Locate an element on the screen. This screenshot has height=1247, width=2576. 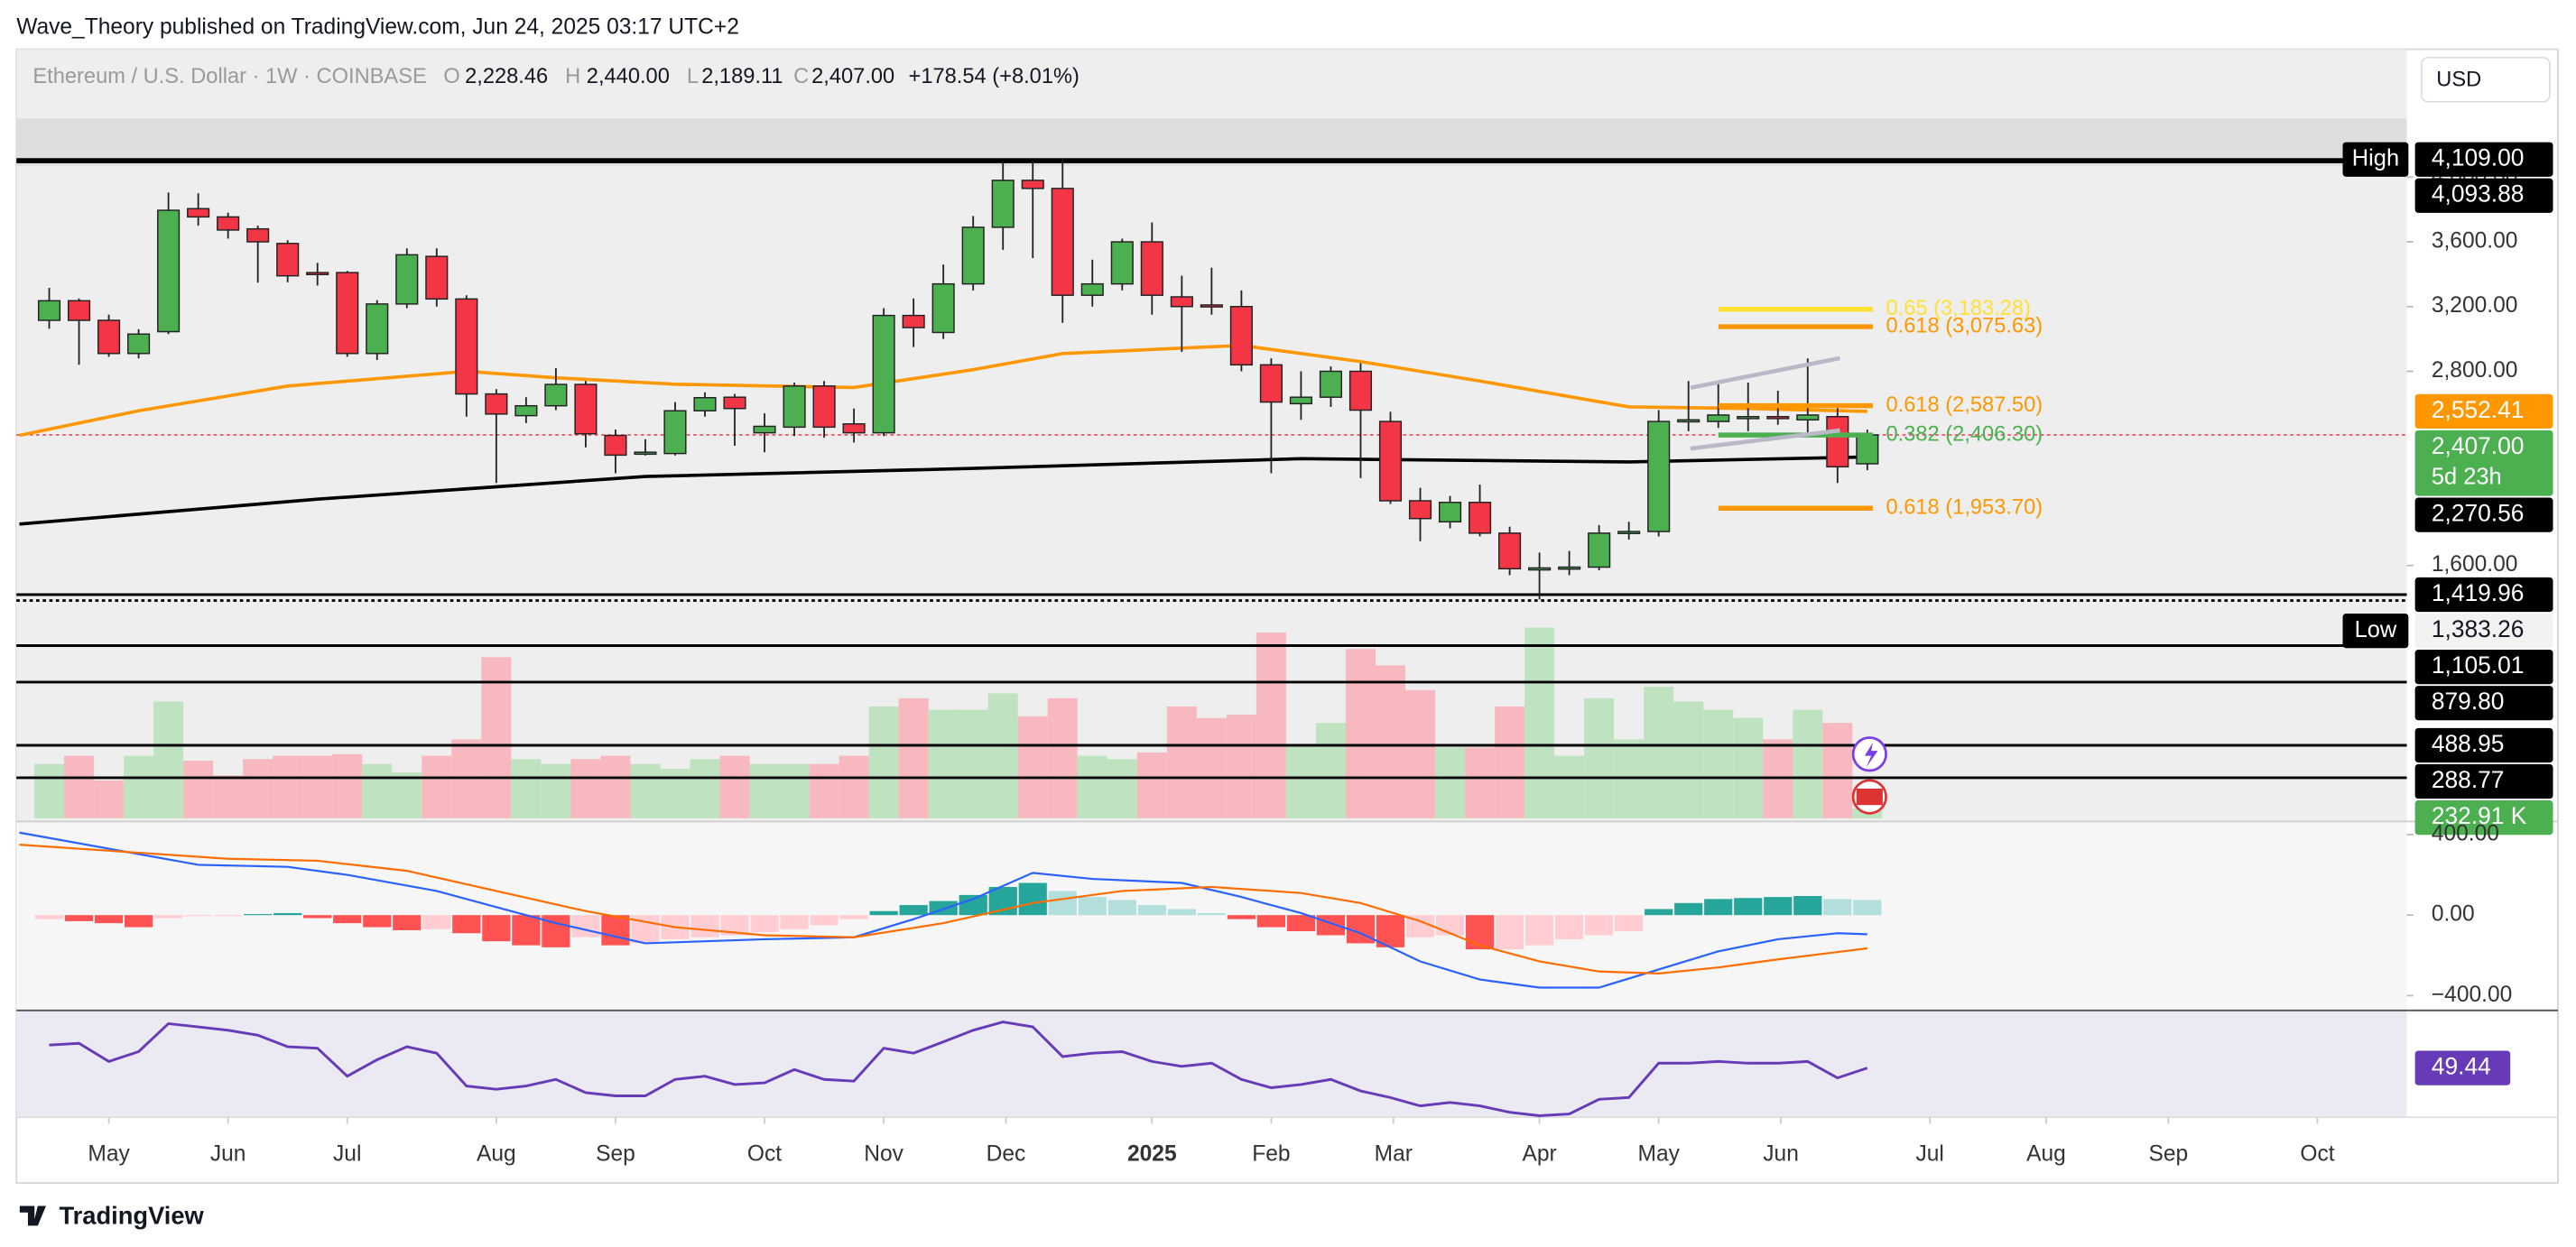
rsi-line is located at coordinates (959, 1069).